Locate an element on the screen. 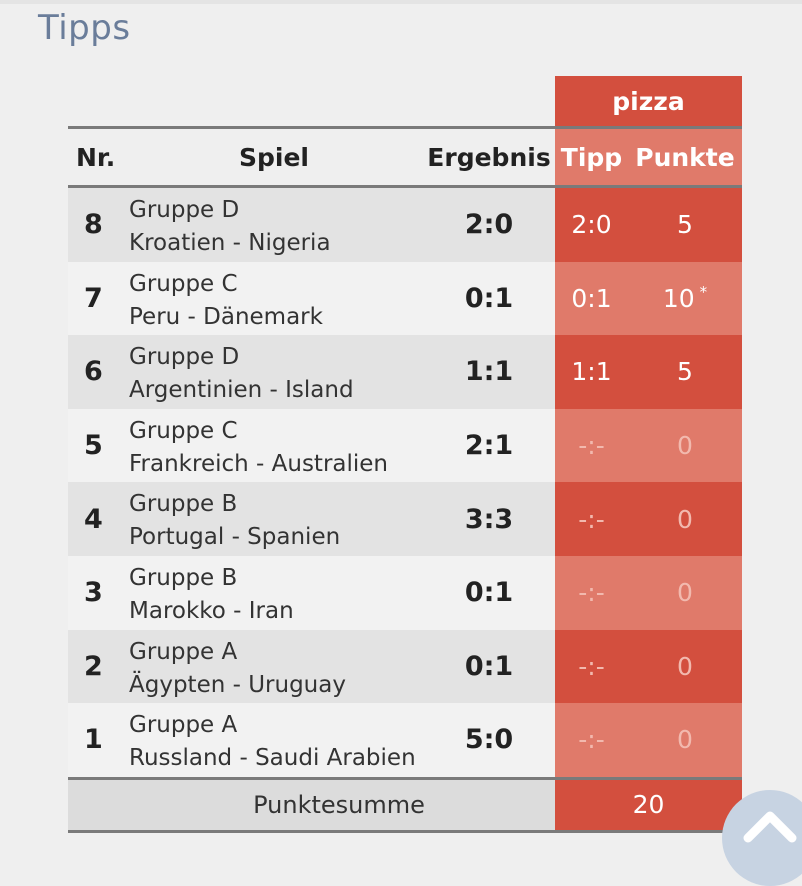 The image size is (802, 886). row-spiel: Gruppe B Marokko - Iran is located at coordinates (294, 595).